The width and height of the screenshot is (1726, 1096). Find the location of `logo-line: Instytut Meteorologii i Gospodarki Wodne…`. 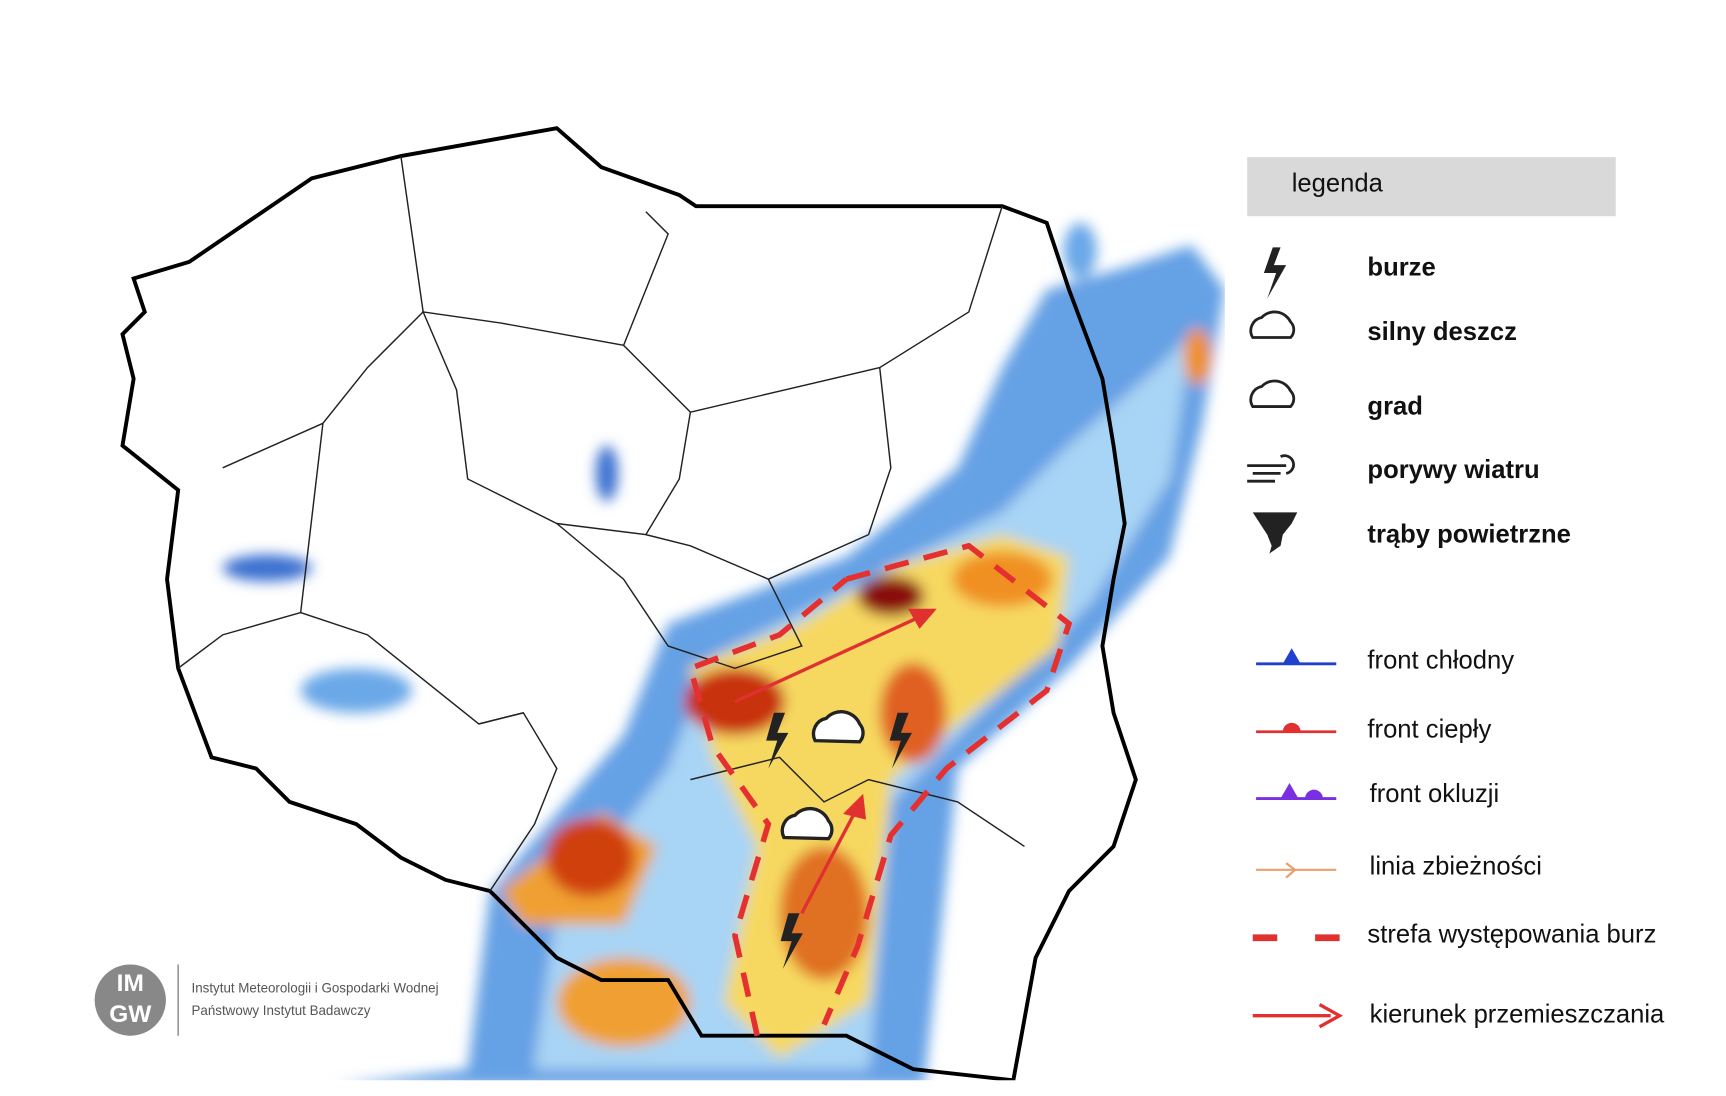

logo-line: Instytut Meteorologii i Gospodarki Wodne… is located at coordinates (315, 987).